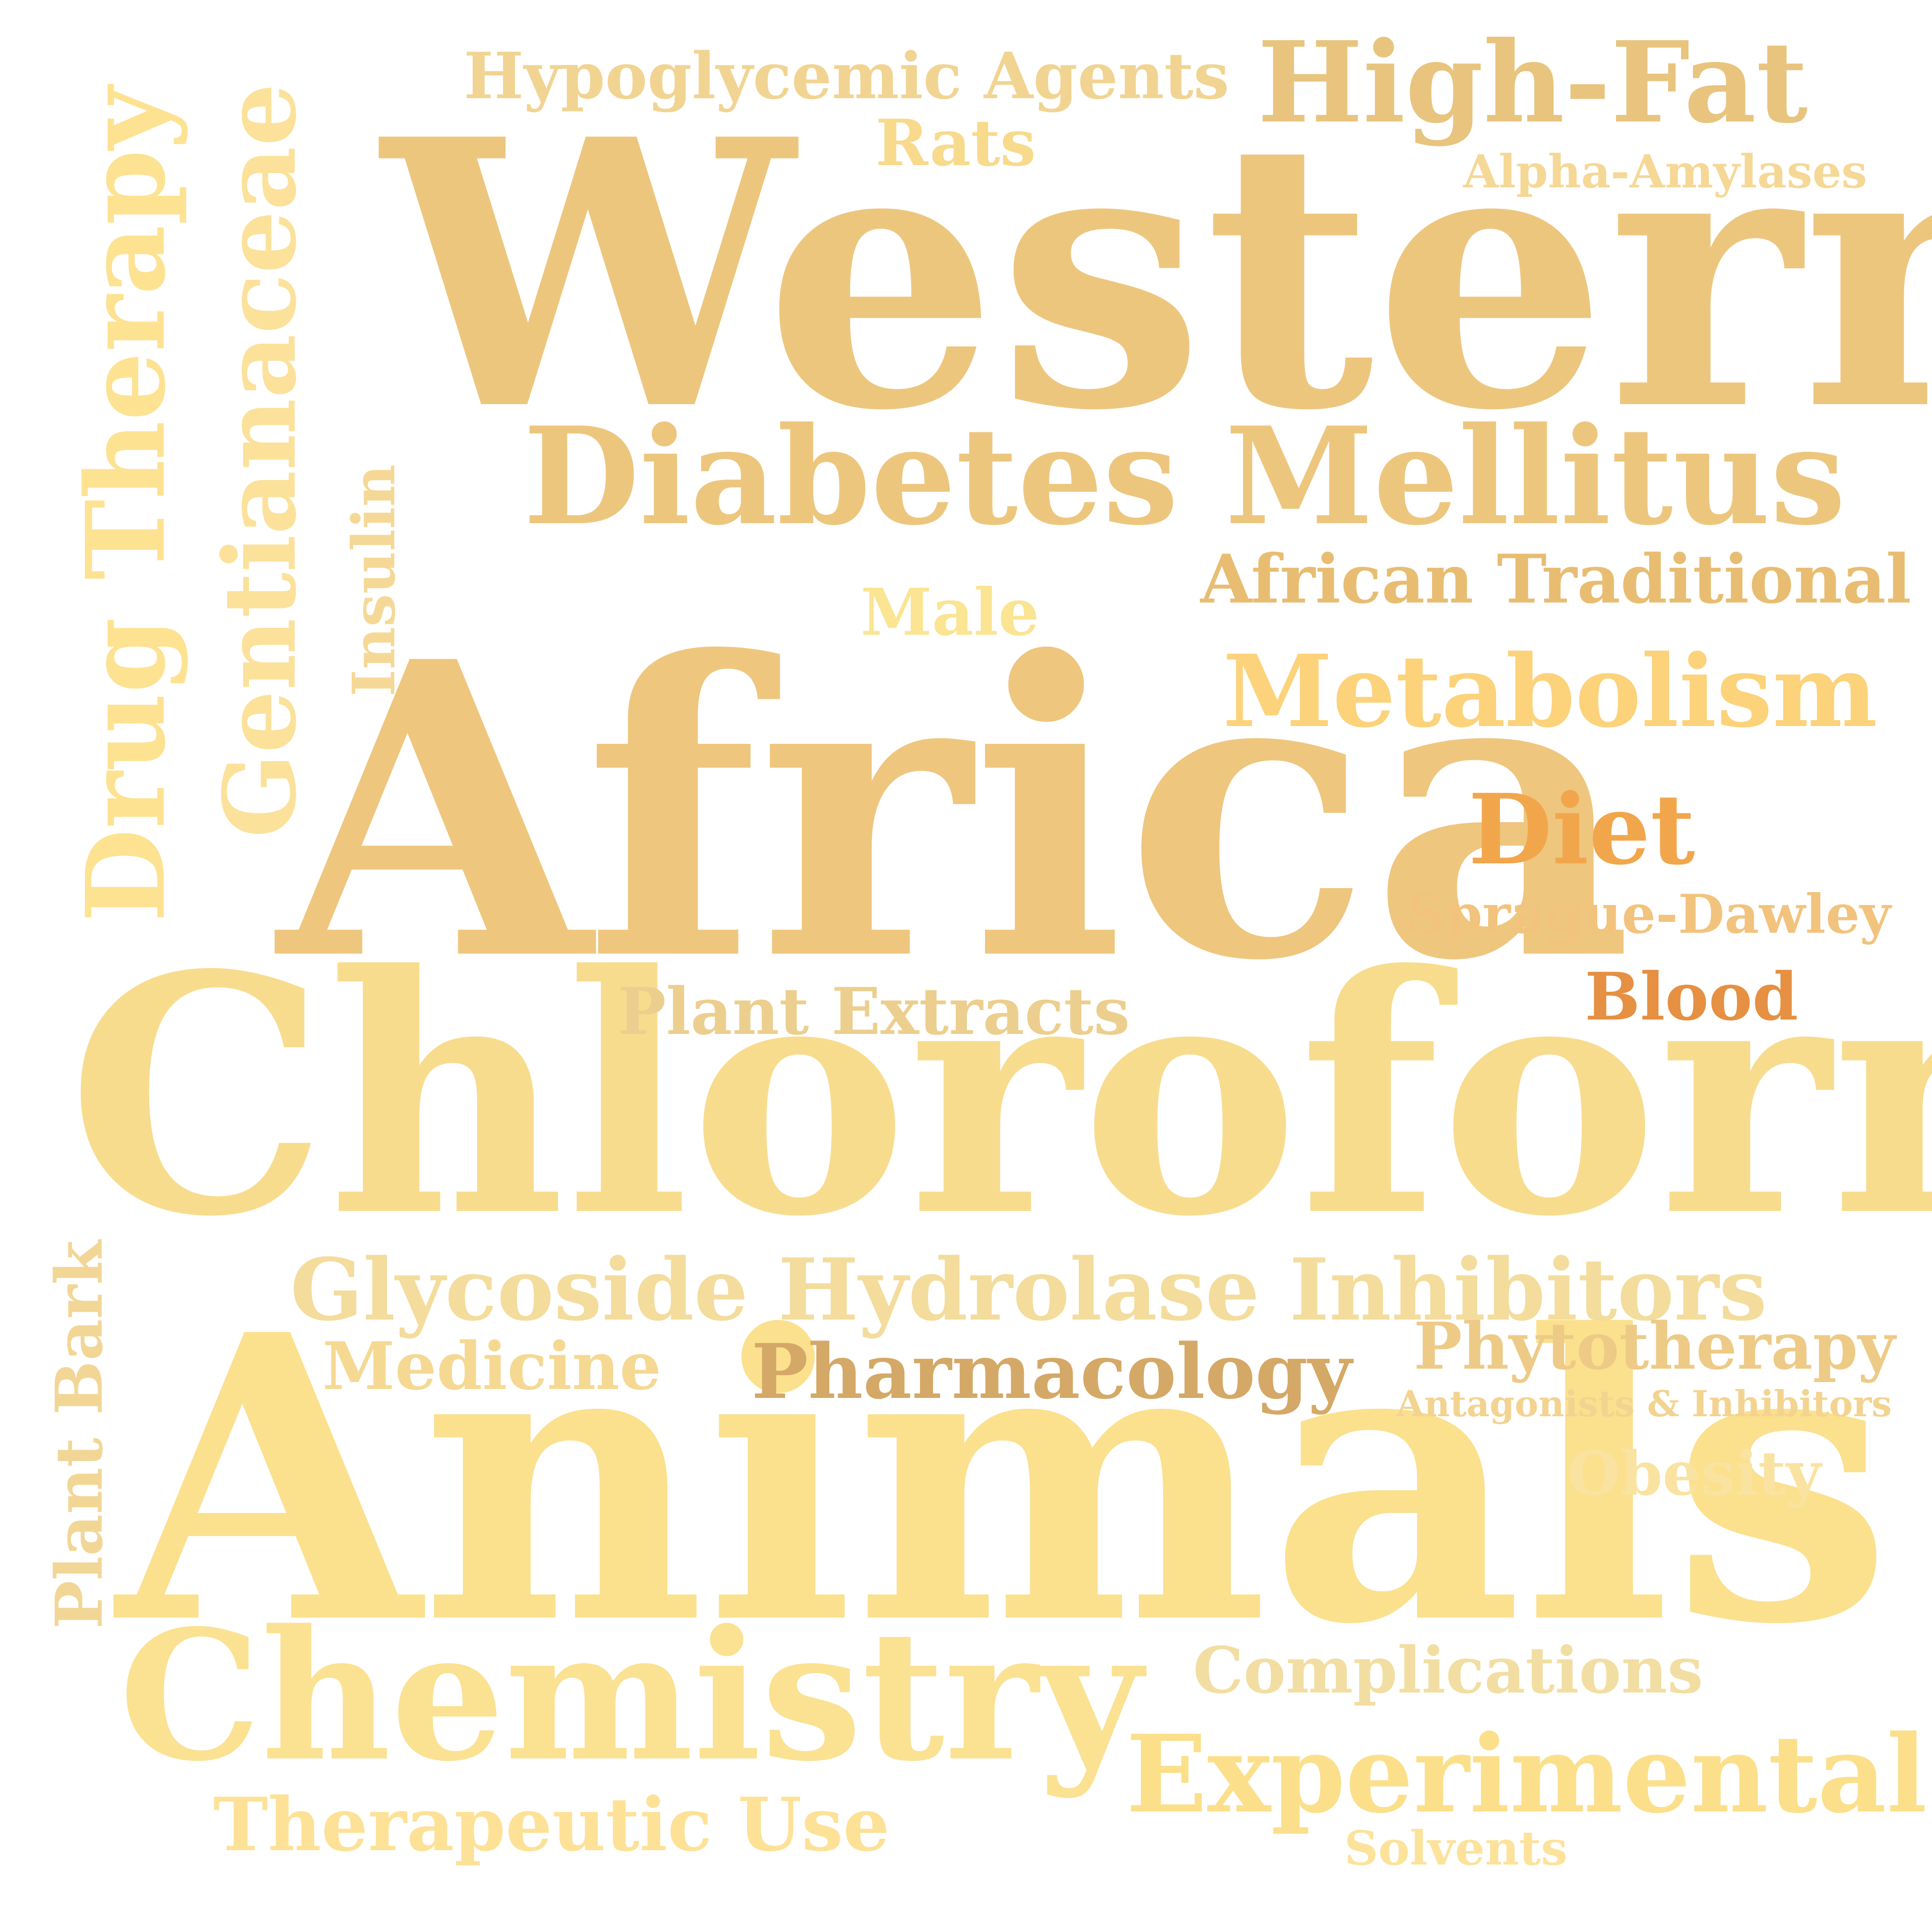  I want to click on word-hypoglycemic-agents: Hypoglycemic Agents, so click(847, 76).